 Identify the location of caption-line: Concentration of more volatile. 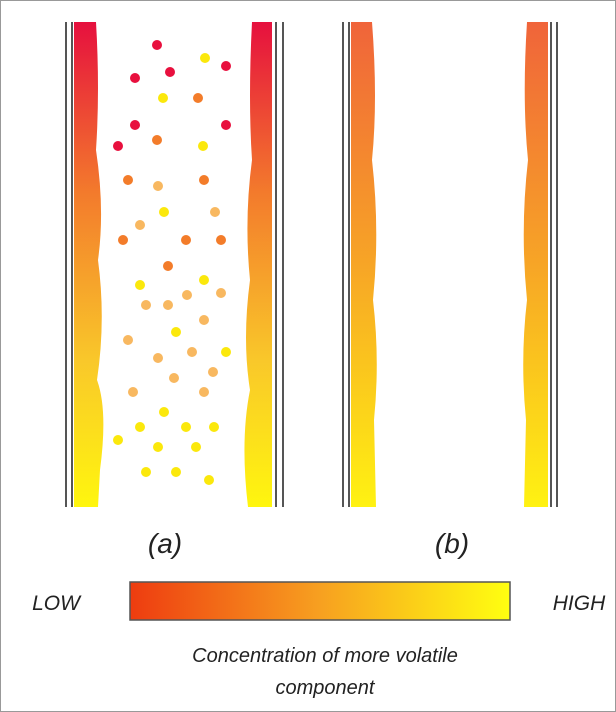
(325, 656).